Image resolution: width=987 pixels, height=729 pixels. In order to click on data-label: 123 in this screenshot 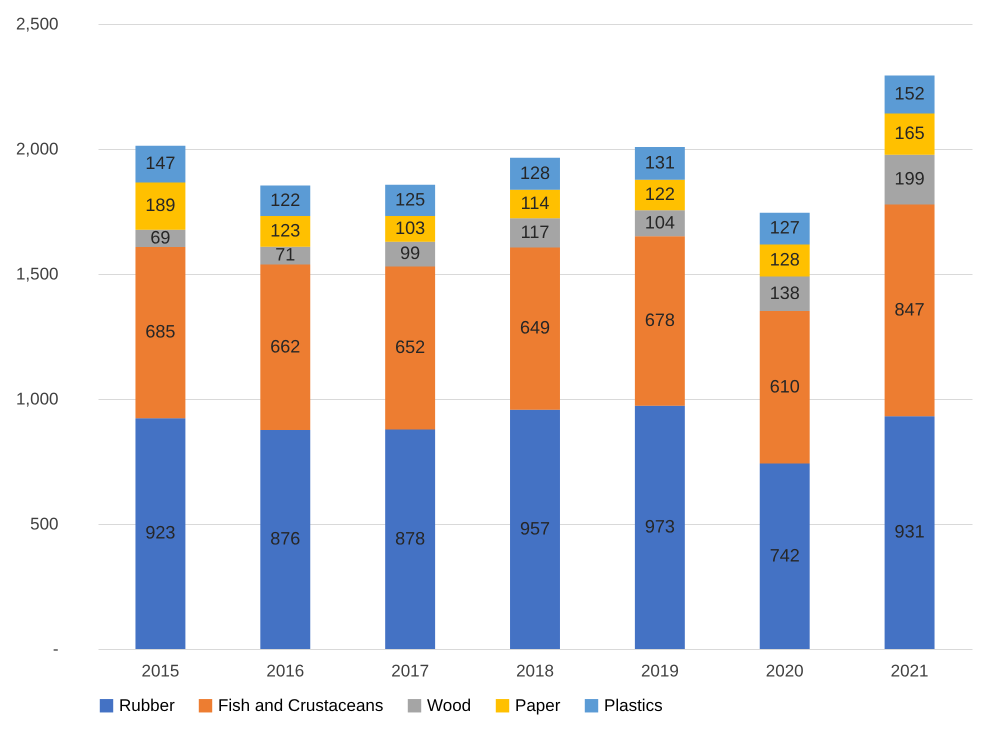, I will do `click(285, 230)`.